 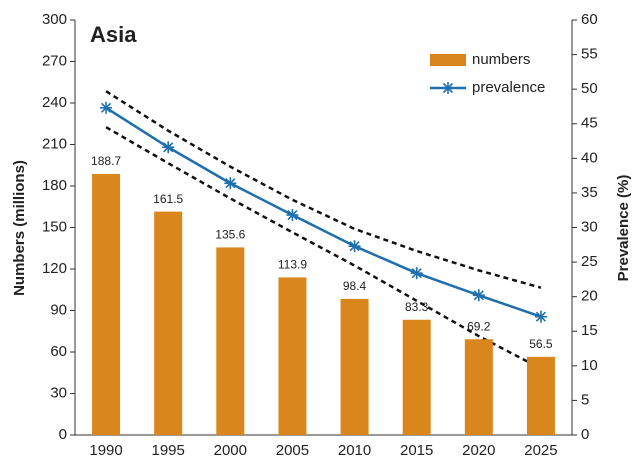 What do you see at coordinates (58, 309) in the screenshot?
I see `y-tick-label: 90` at bounding box center [58, 309].